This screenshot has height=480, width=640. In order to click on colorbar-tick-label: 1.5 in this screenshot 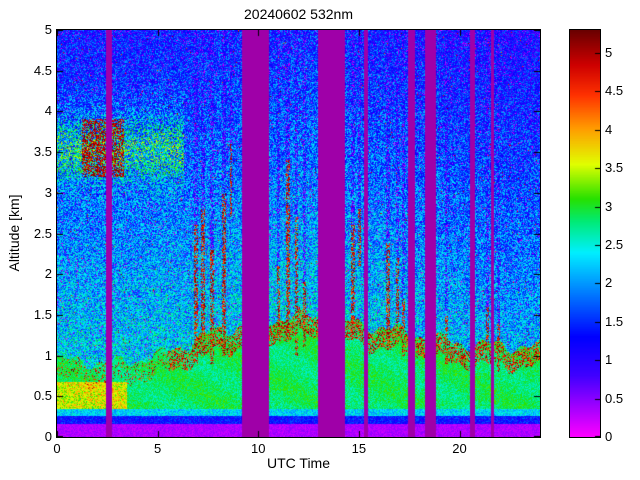, I will do `click(614, 321)`.